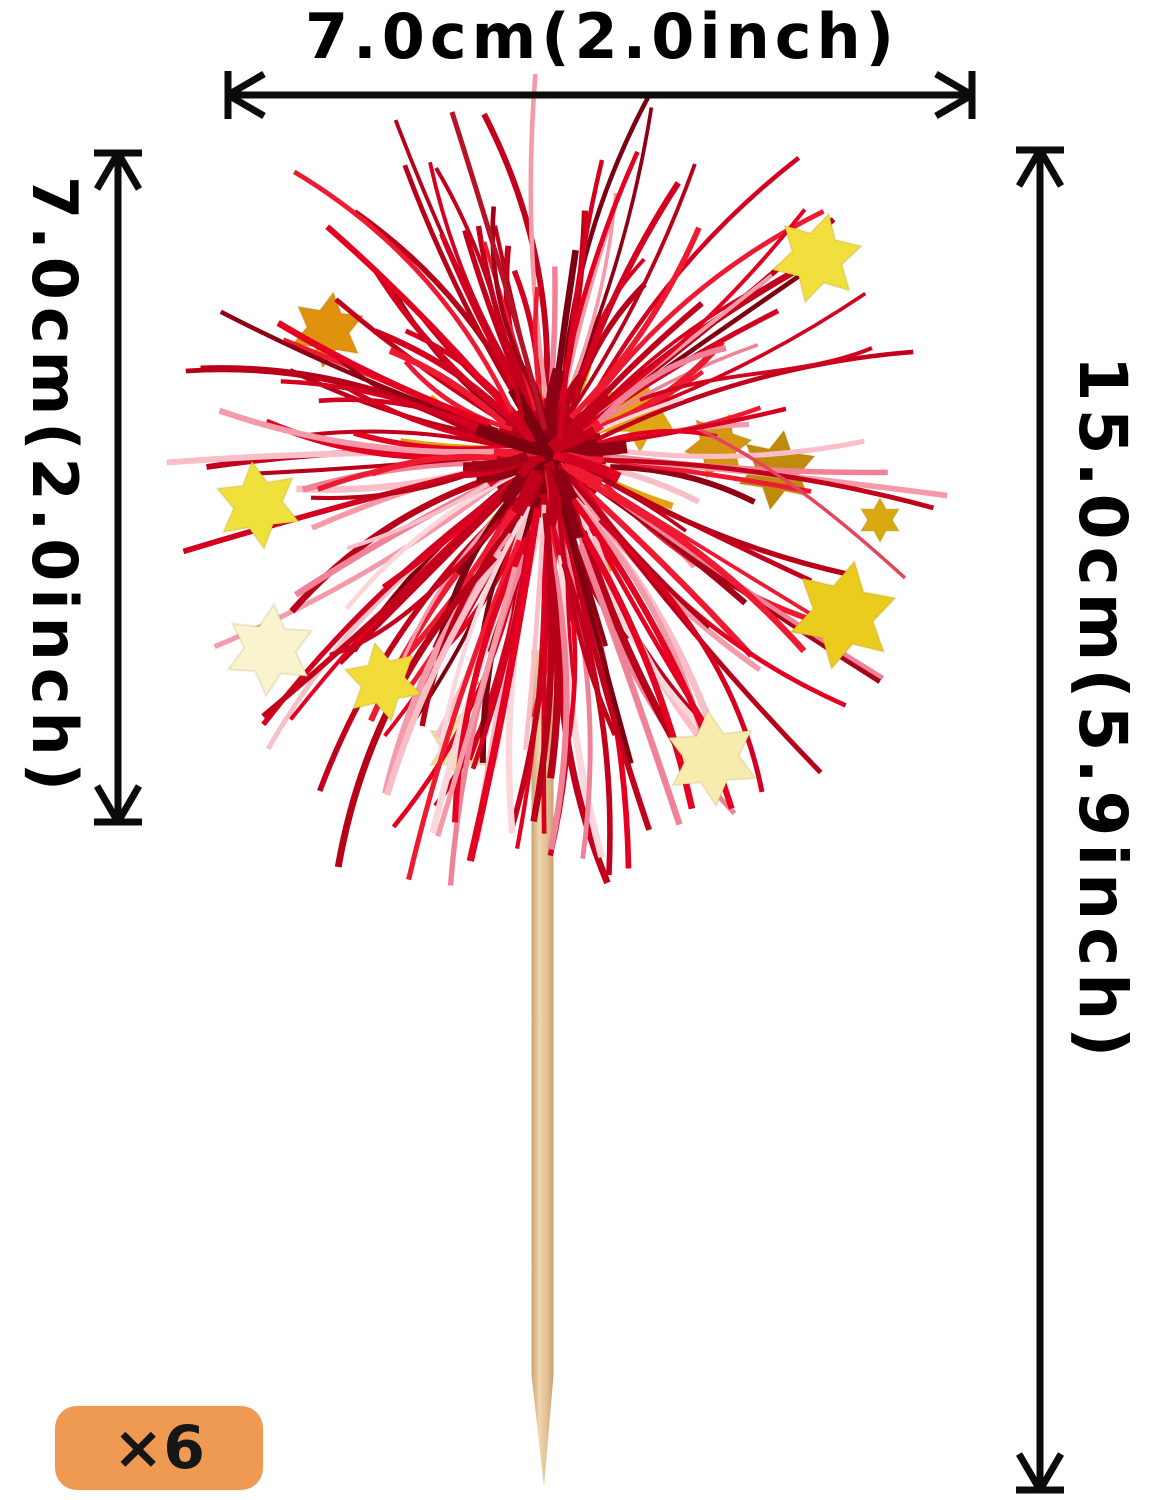 This screenshot has width=1162, height=1500. What do you see at coordinates (602, 36) in the screenshot?
I see `top-dimension-label: 7.0cm(2.0inch)` at bounding box center [602, 36].